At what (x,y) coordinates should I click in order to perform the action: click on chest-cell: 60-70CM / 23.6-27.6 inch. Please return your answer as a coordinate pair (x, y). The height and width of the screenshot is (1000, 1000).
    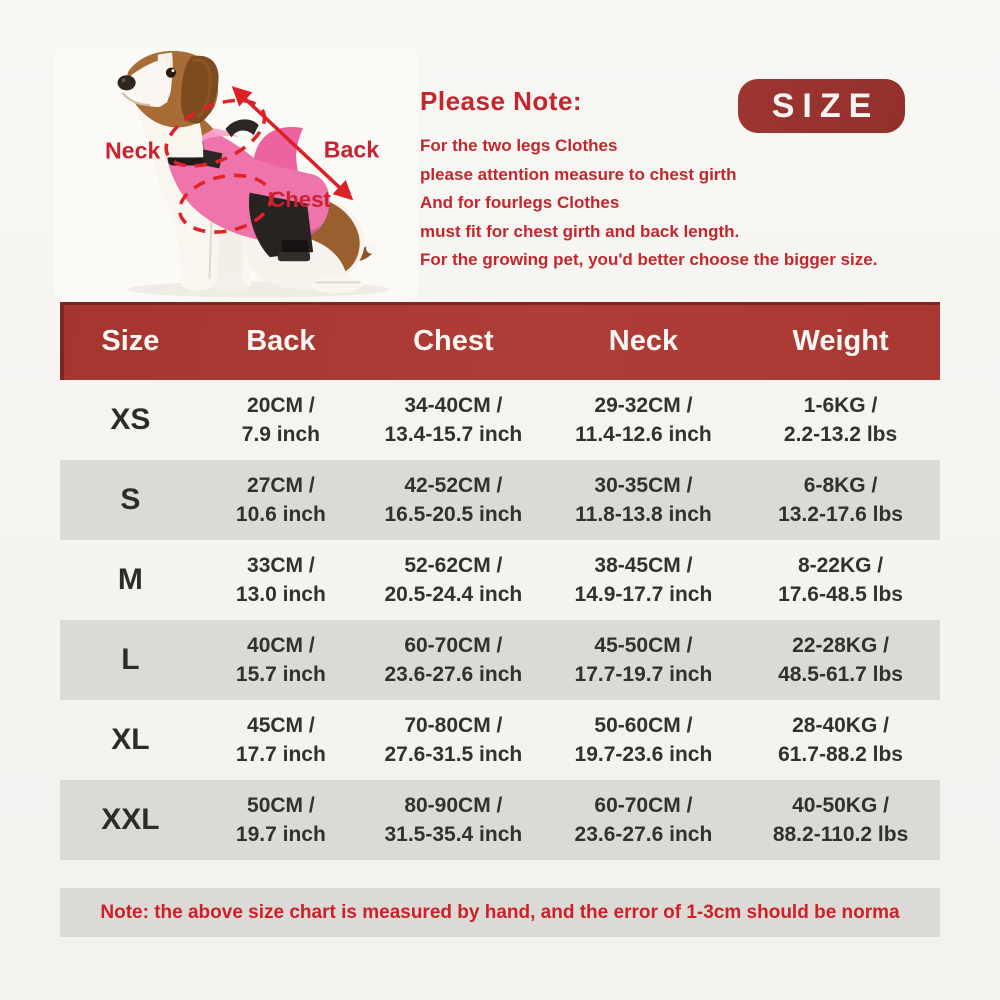
    Looking at the image, I should click on (453, 660).